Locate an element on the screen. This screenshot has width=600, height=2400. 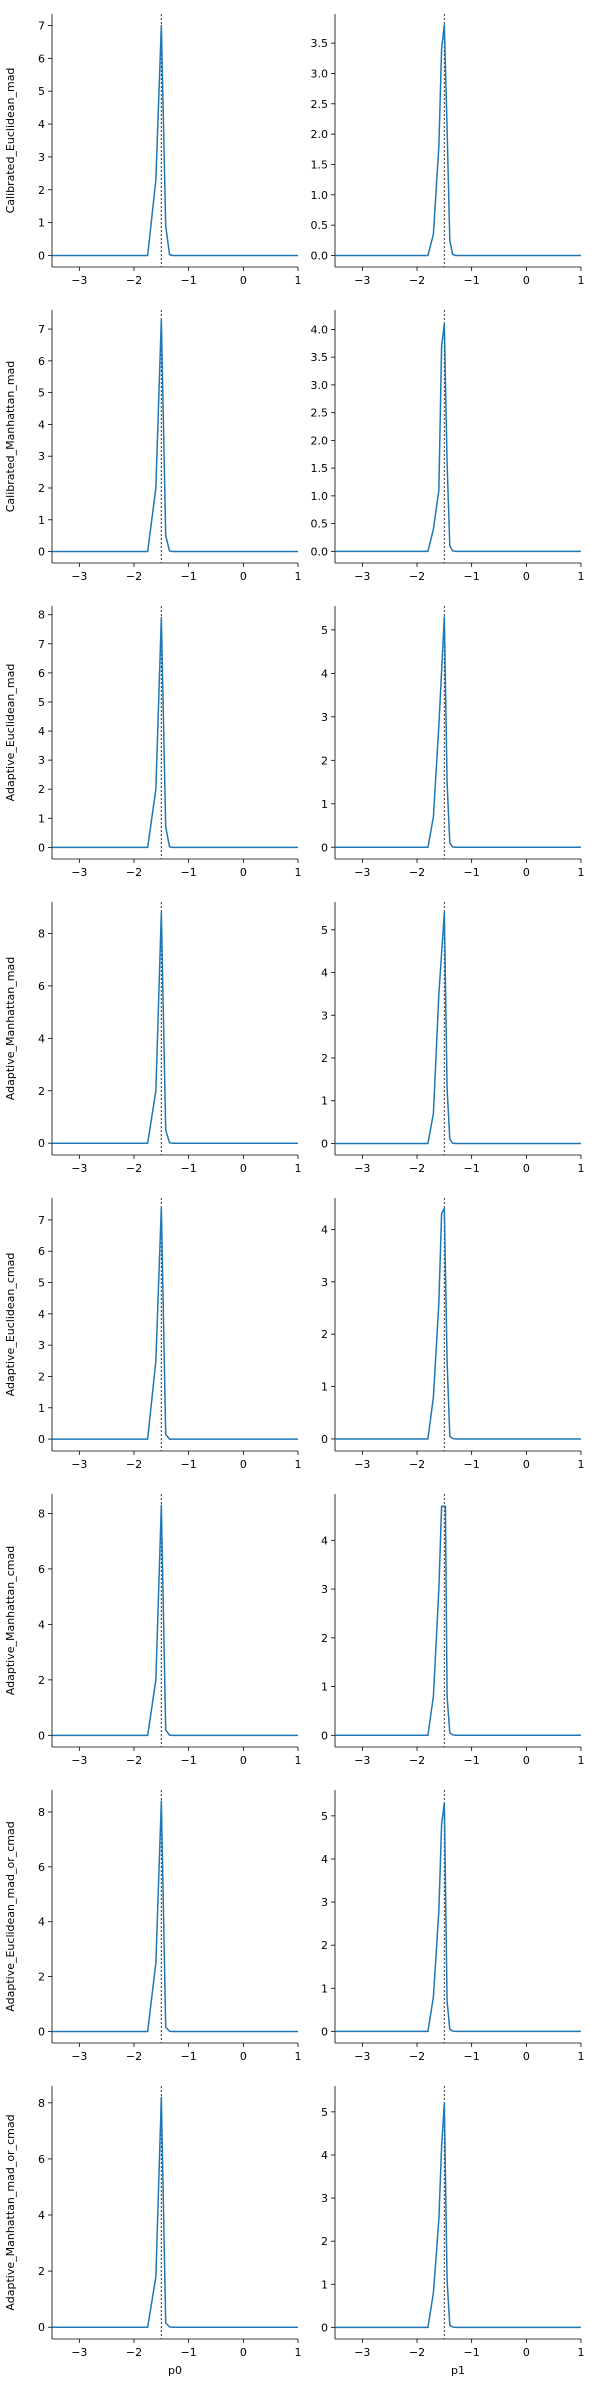
subplot-r6-c1: −3 −2 −1 0 1 0 1 2 3 4 5 is located at coordinates (453, 1926).